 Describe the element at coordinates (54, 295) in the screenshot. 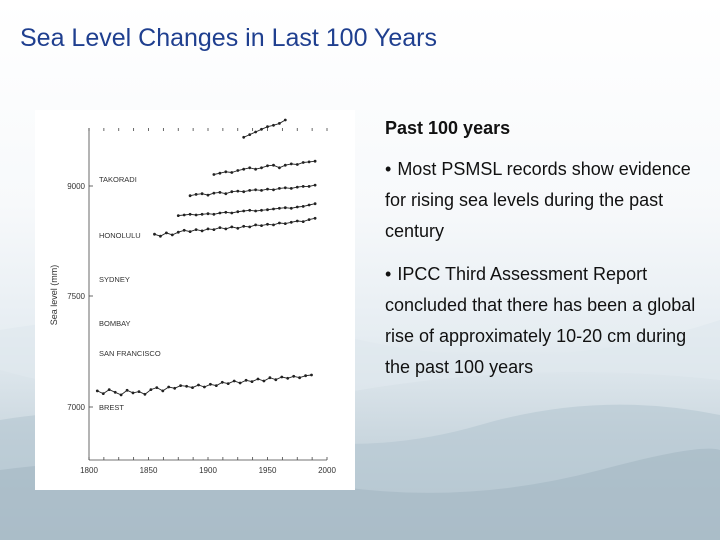

I see `y-axis-label: Sea level (mm)` at that location.